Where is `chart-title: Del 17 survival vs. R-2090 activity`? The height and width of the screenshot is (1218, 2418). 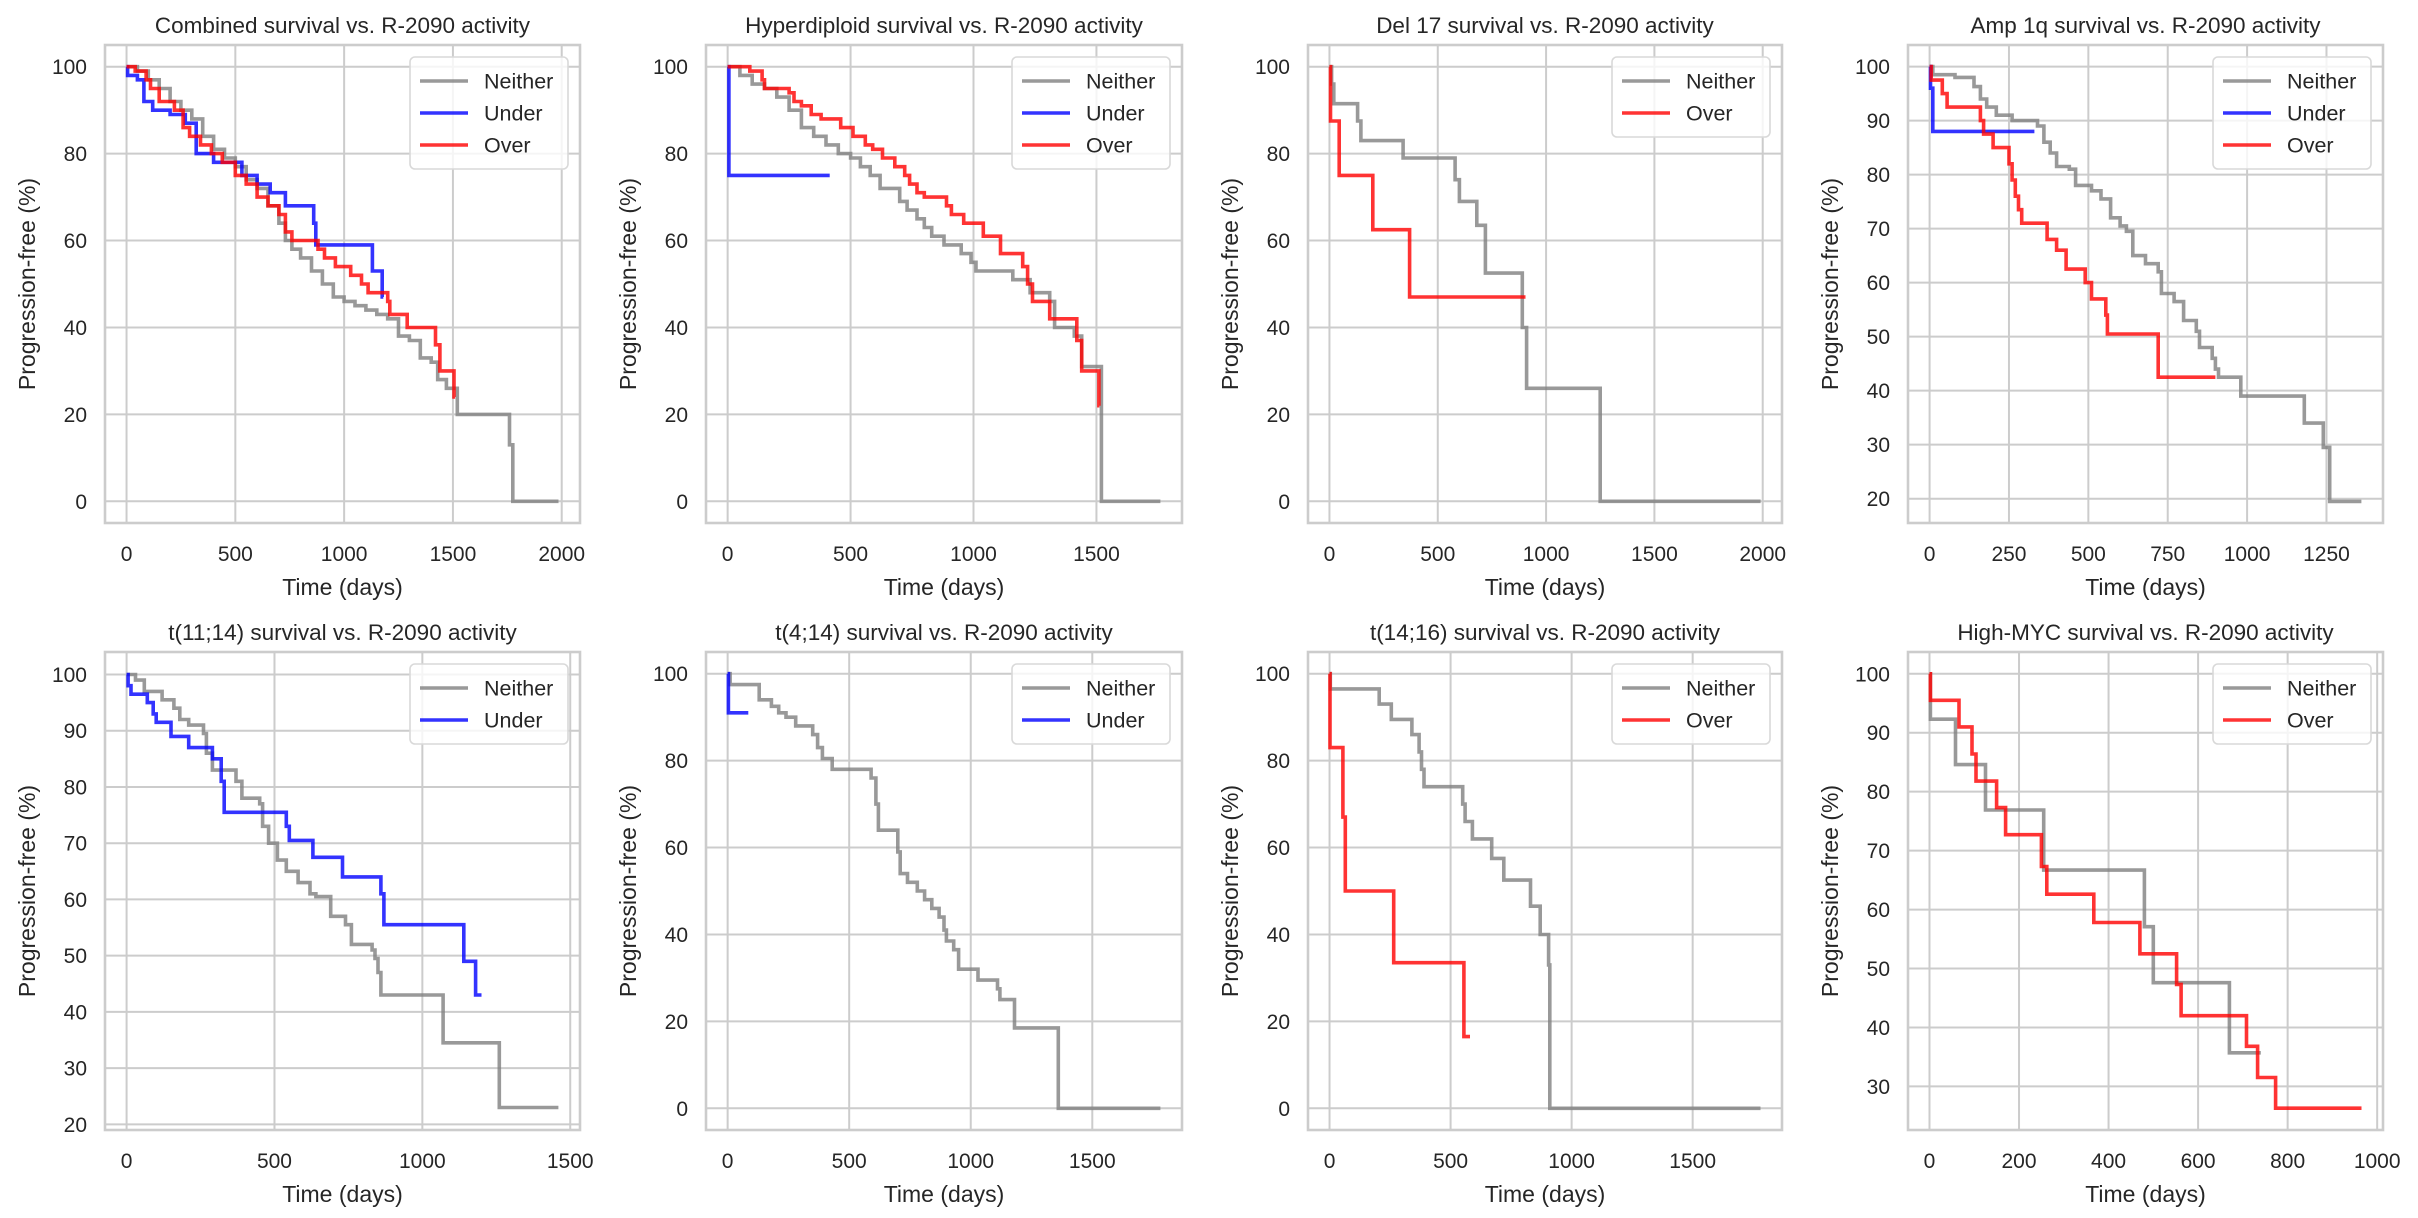 chart-title: Del 17 survival vs. R-2090 activity is located at coordinates (1545, 25).